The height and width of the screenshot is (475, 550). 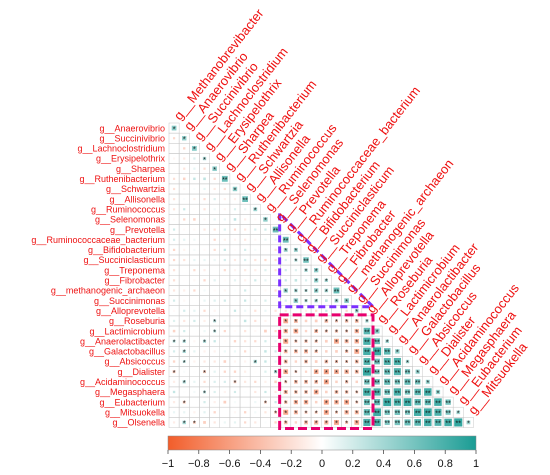 I want to click on colorbar-tick-label: 1, so click(x=476, y=464).